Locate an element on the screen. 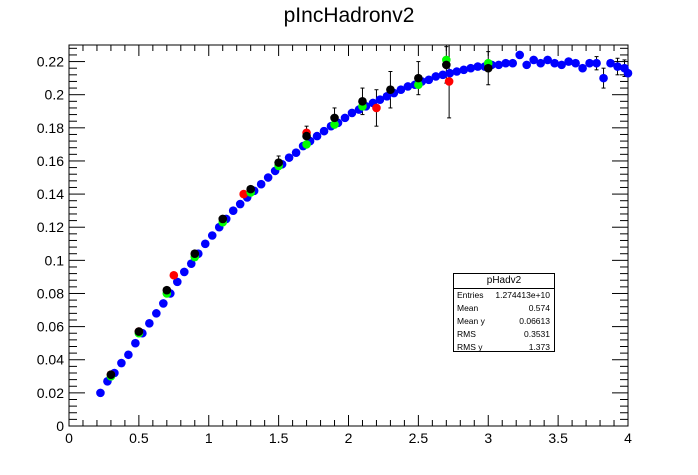 The height and width of the screenshot is (475, 698). stats-row-rms: RMS 0.3531 is located at coordinates (504, 334).